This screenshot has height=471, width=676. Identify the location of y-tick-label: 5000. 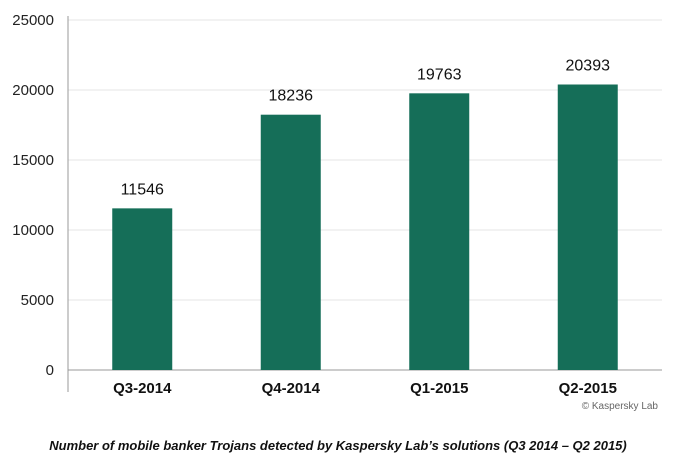
(37, 300).